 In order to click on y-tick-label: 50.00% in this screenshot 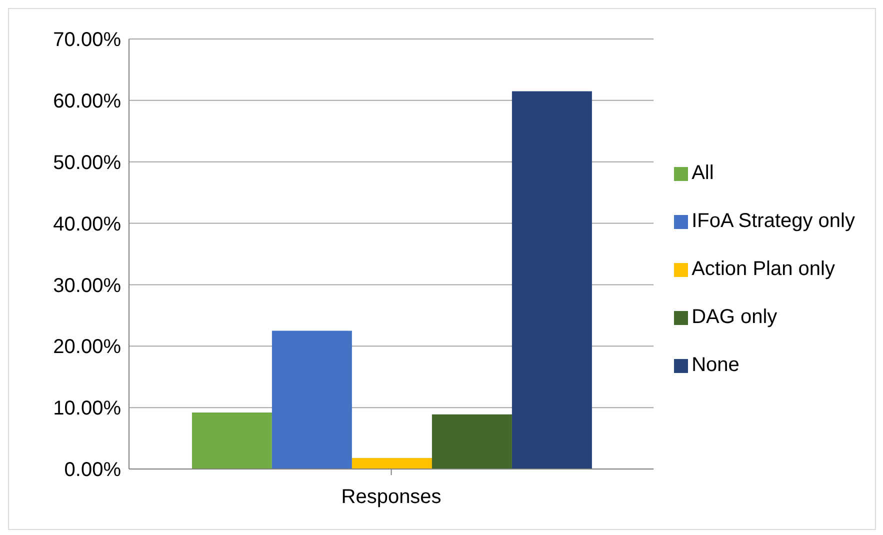, I will do `click(87, 163)`.